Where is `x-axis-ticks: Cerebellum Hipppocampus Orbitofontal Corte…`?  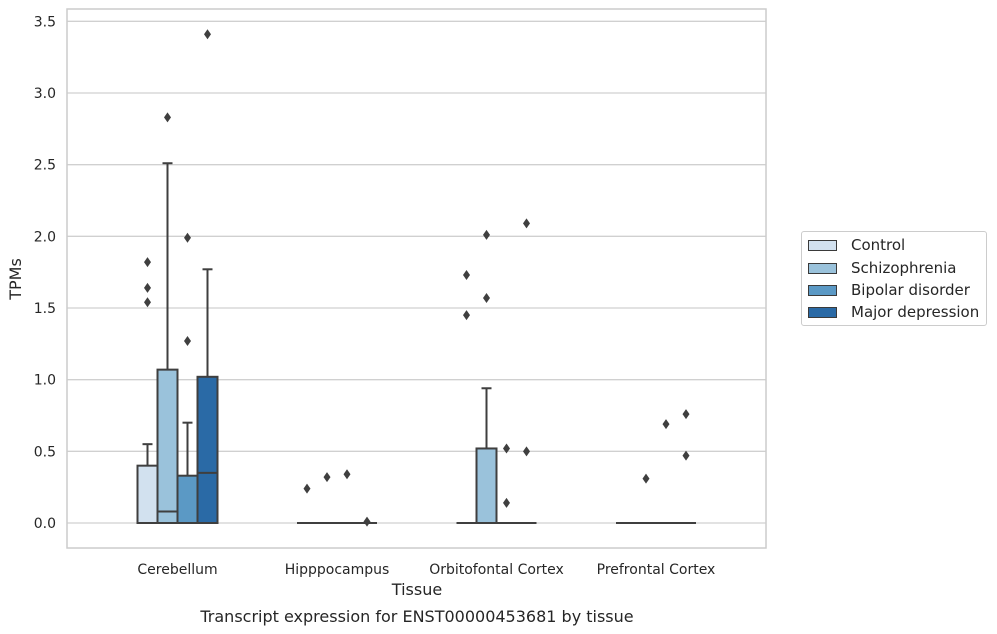
x-axis-ticks: Cerebellum Hipppocampus Orbitofontal Corte… is located at coordinates (426, 570).